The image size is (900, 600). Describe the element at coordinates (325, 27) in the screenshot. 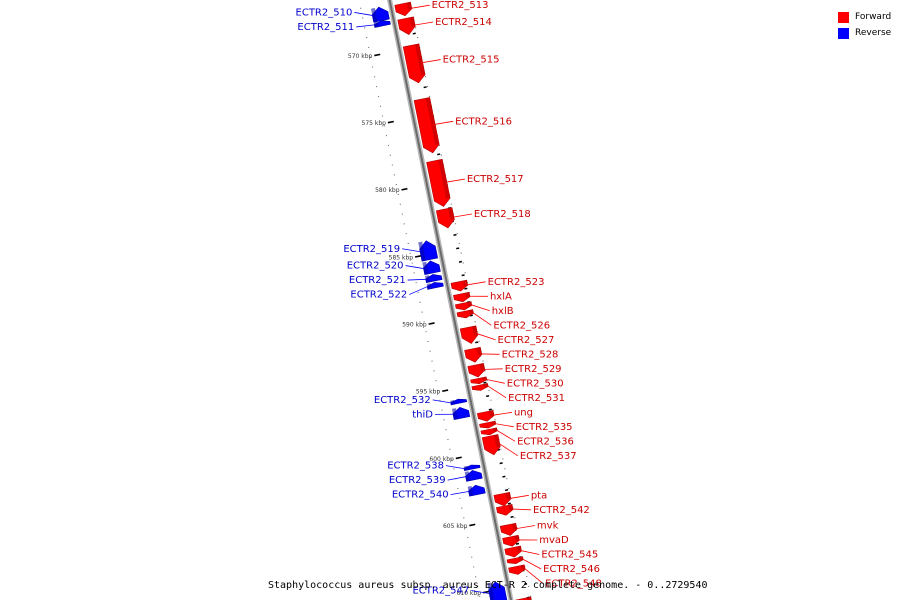

I see `gene-label: ECTR2_511` at that location.